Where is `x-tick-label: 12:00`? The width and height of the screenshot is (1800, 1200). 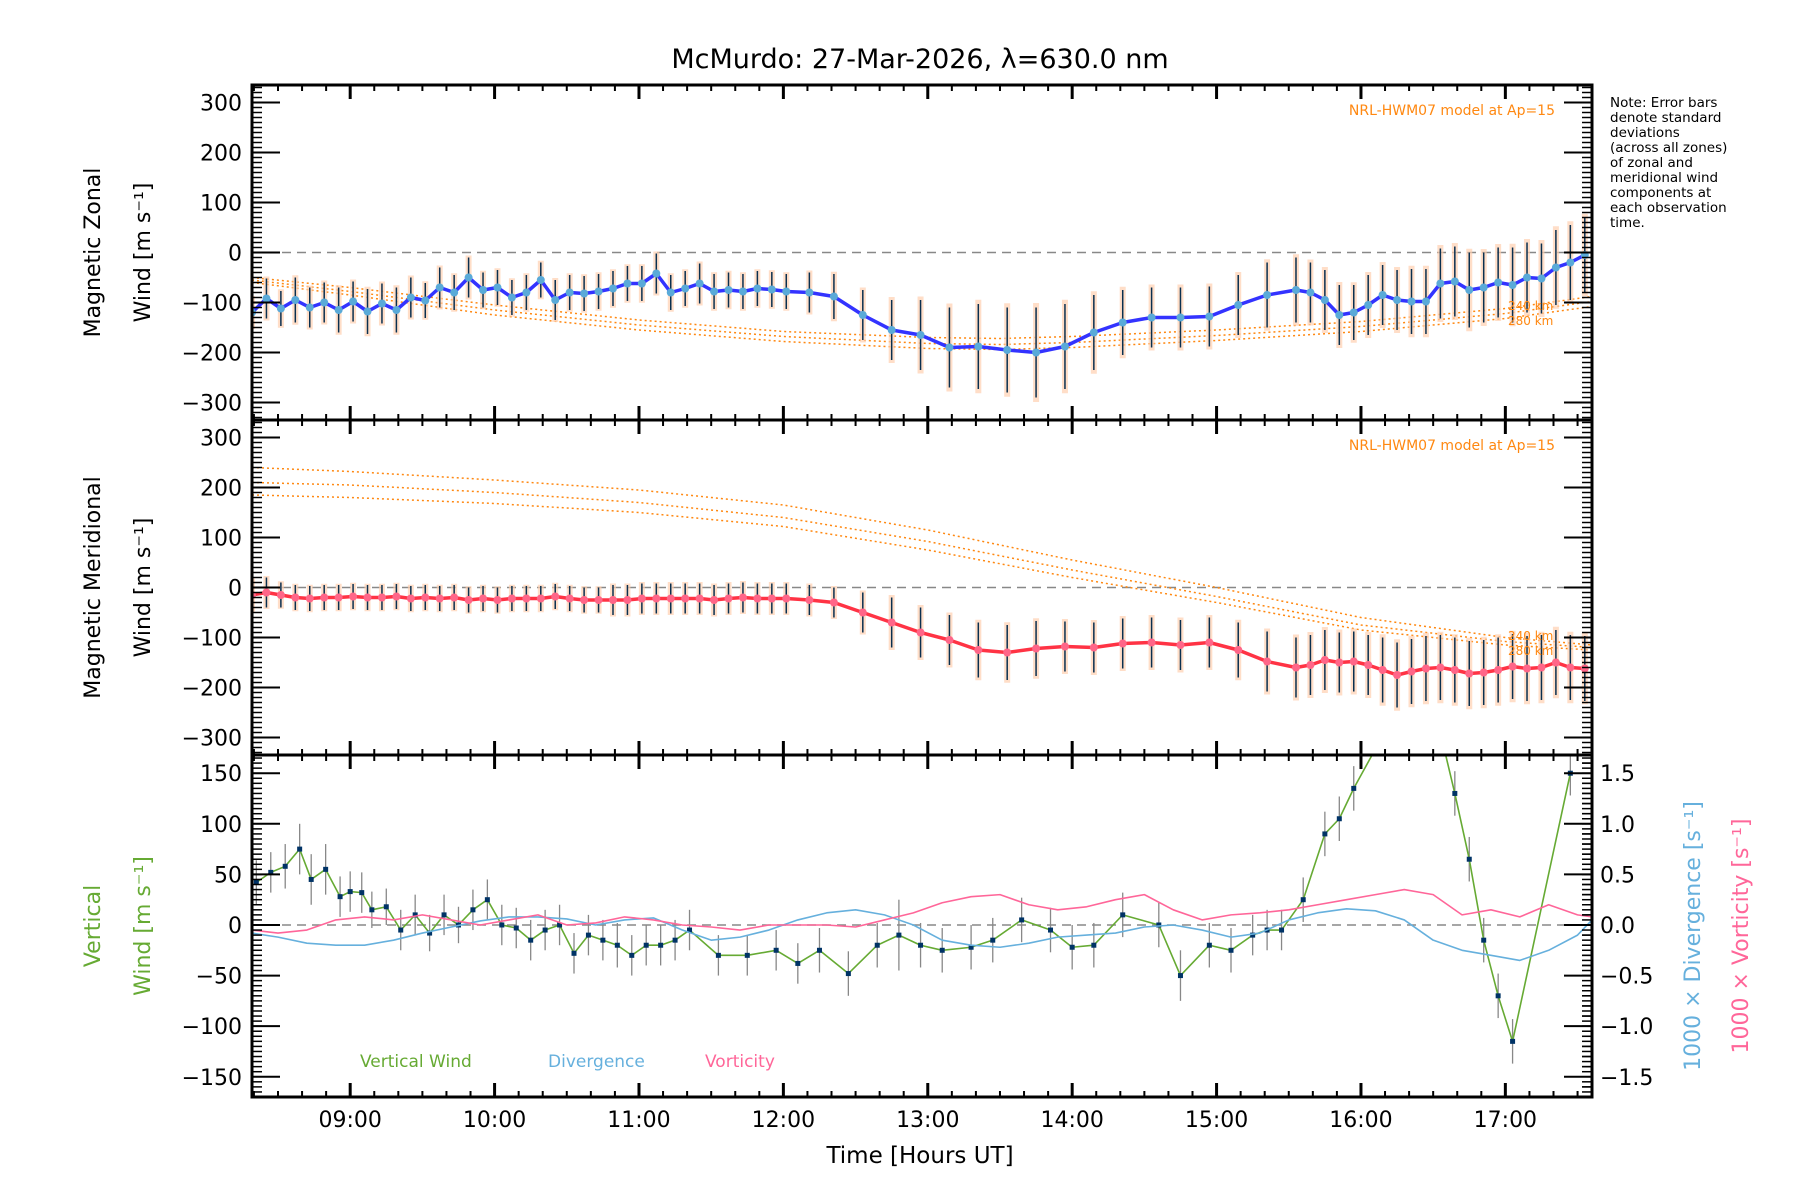
x-tick-label: 12:00 is located at coordinates (783, 1120).